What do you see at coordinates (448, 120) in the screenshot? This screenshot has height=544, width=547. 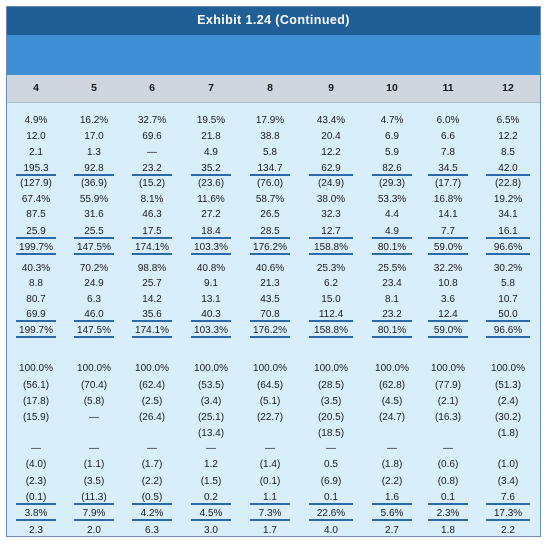 I see `table-cell: 6.0%` at bounding box center [448, 120].